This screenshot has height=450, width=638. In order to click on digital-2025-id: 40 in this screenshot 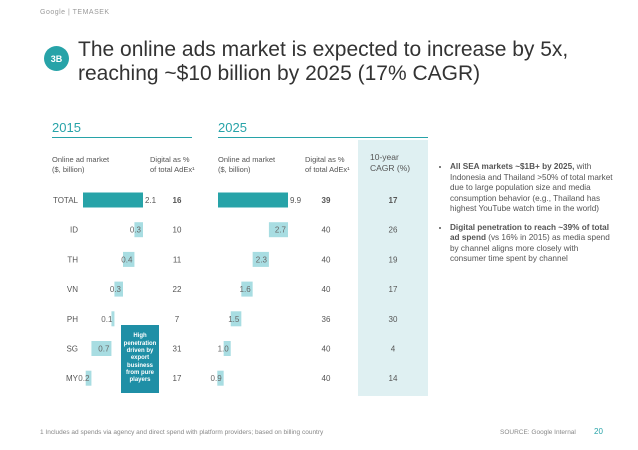, I will do `click(326, 230)`.